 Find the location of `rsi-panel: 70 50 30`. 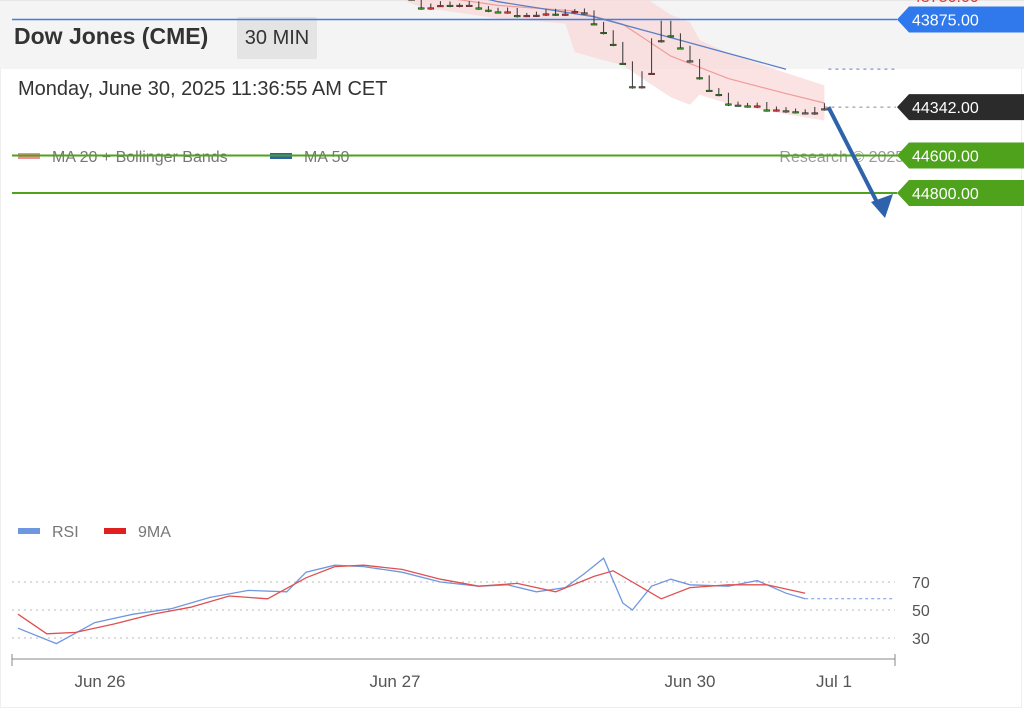

rsi-panel: 70 50 30 is located at coordinates (471, 602).